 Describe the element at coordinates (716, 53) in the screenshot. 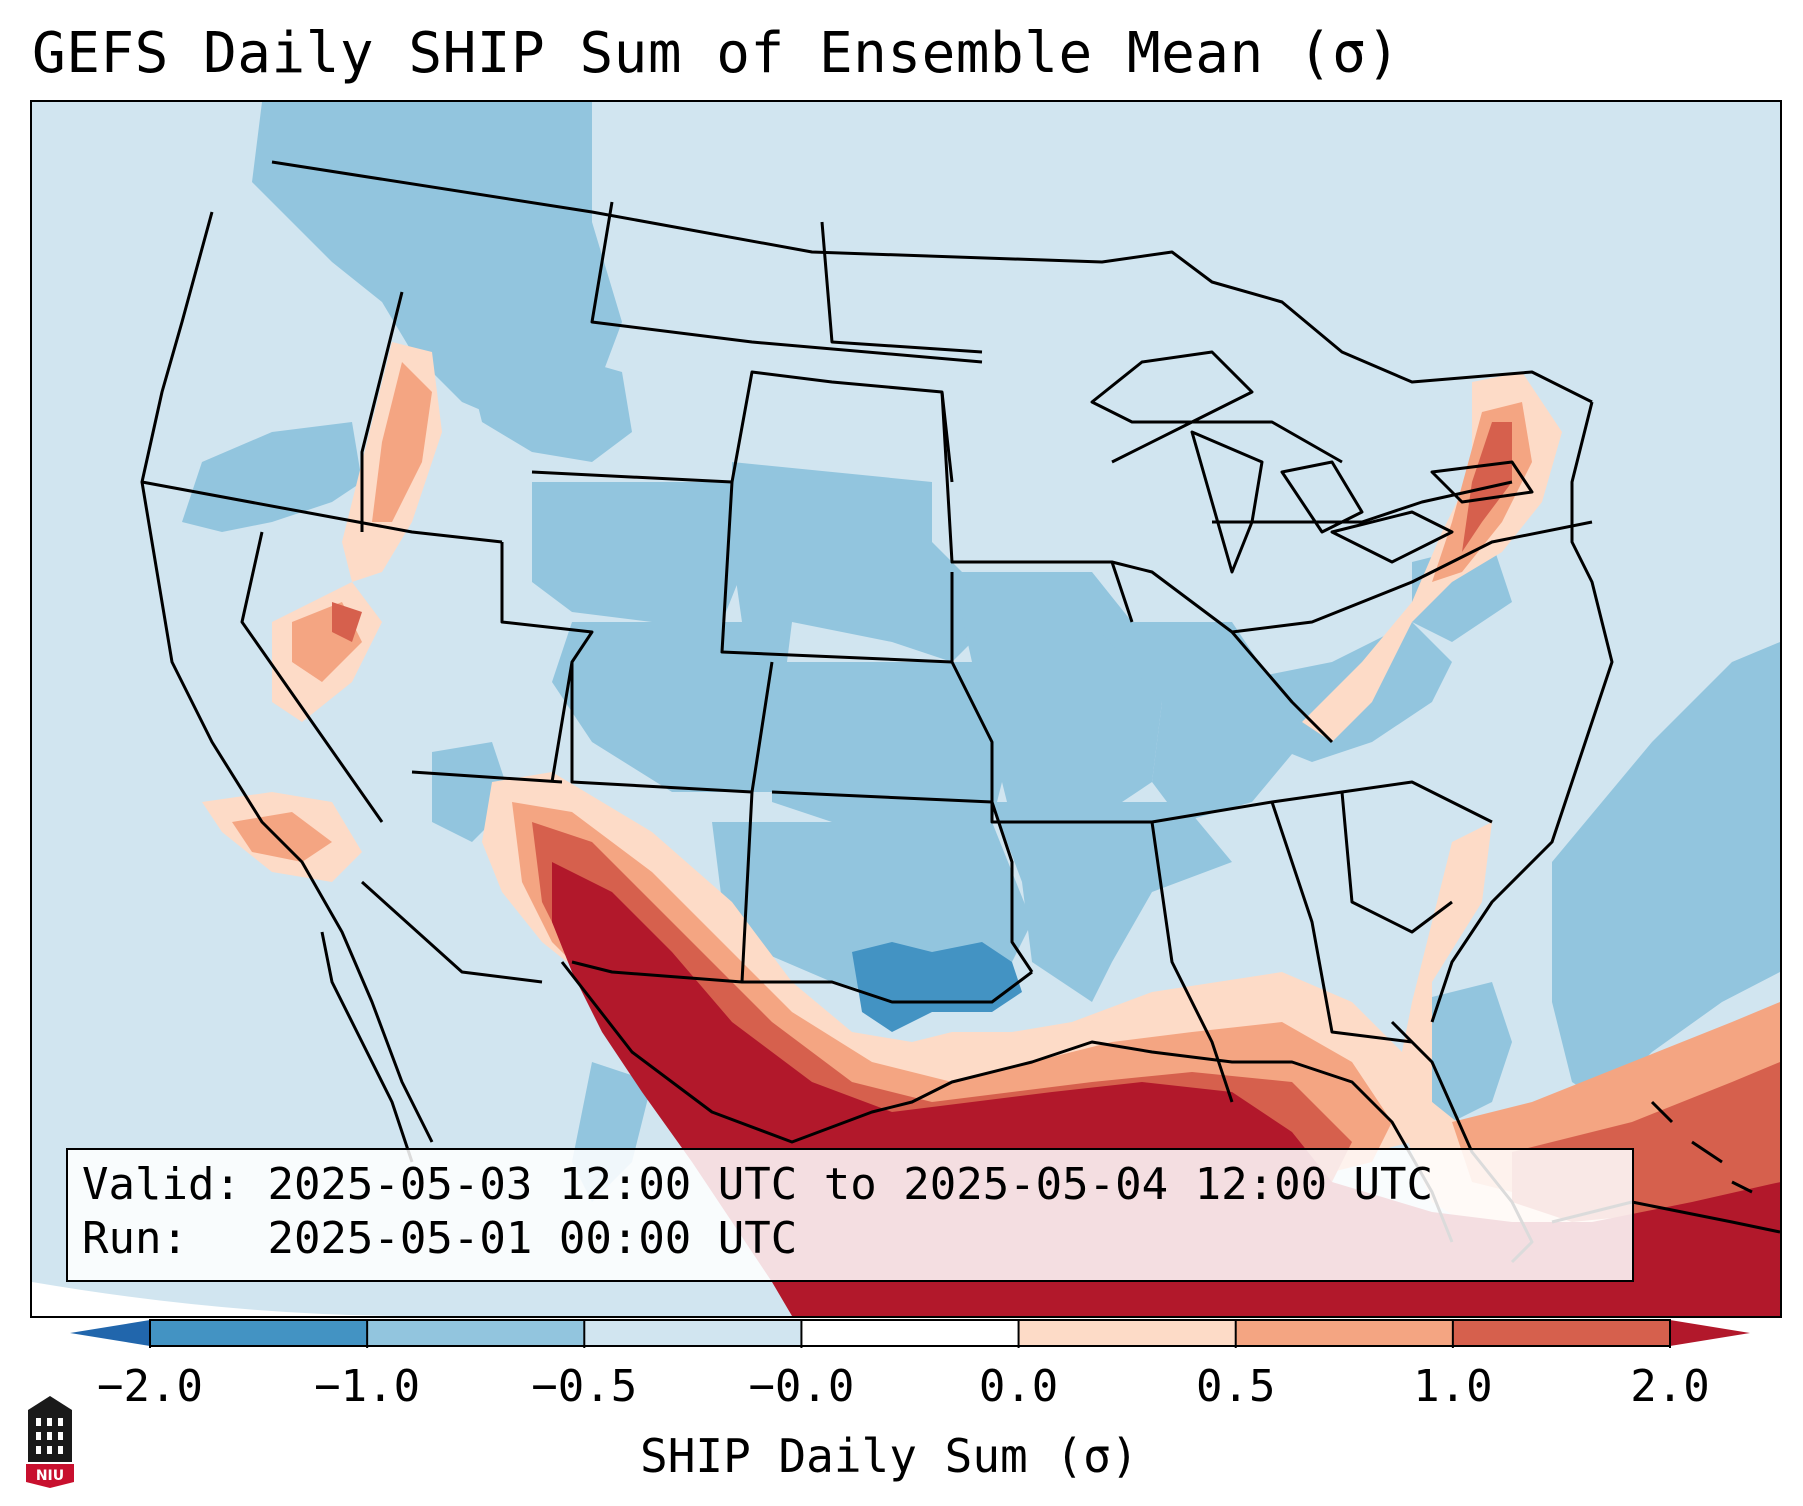

I see `chart-title: GEFS Daily SHIP Sum of Ensemble Mean (σ)` at that location.